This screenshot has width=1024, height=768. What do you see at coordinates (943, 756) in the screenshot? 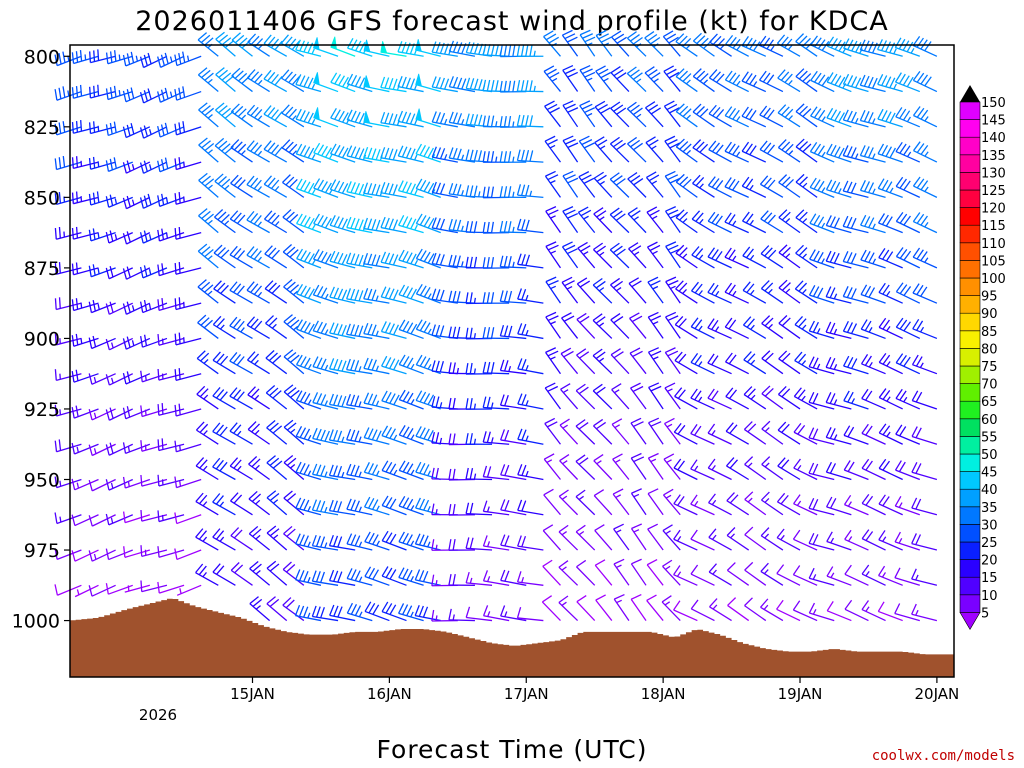
I see `credit-link: coolwx.com/models` at bounding box center [943, 756].